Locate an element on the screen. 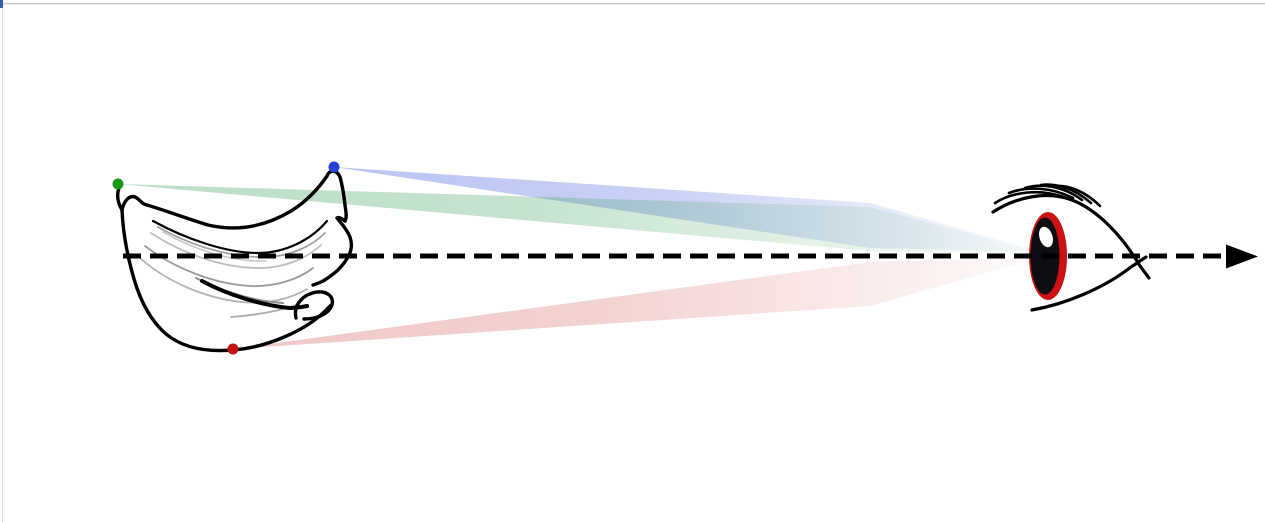  axis-arrowhead-icon is located at coordinates (1242, 256).